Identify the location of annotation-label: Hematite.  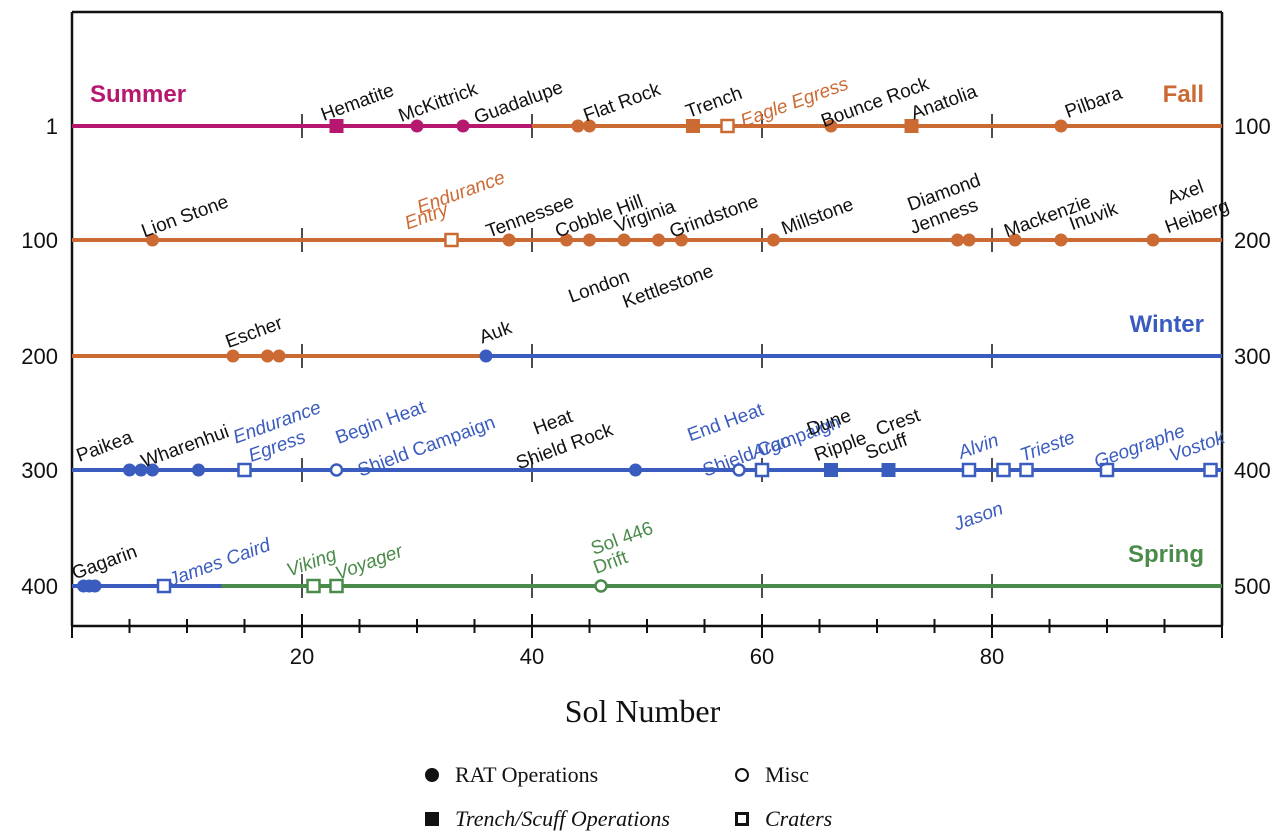
(357, 103).